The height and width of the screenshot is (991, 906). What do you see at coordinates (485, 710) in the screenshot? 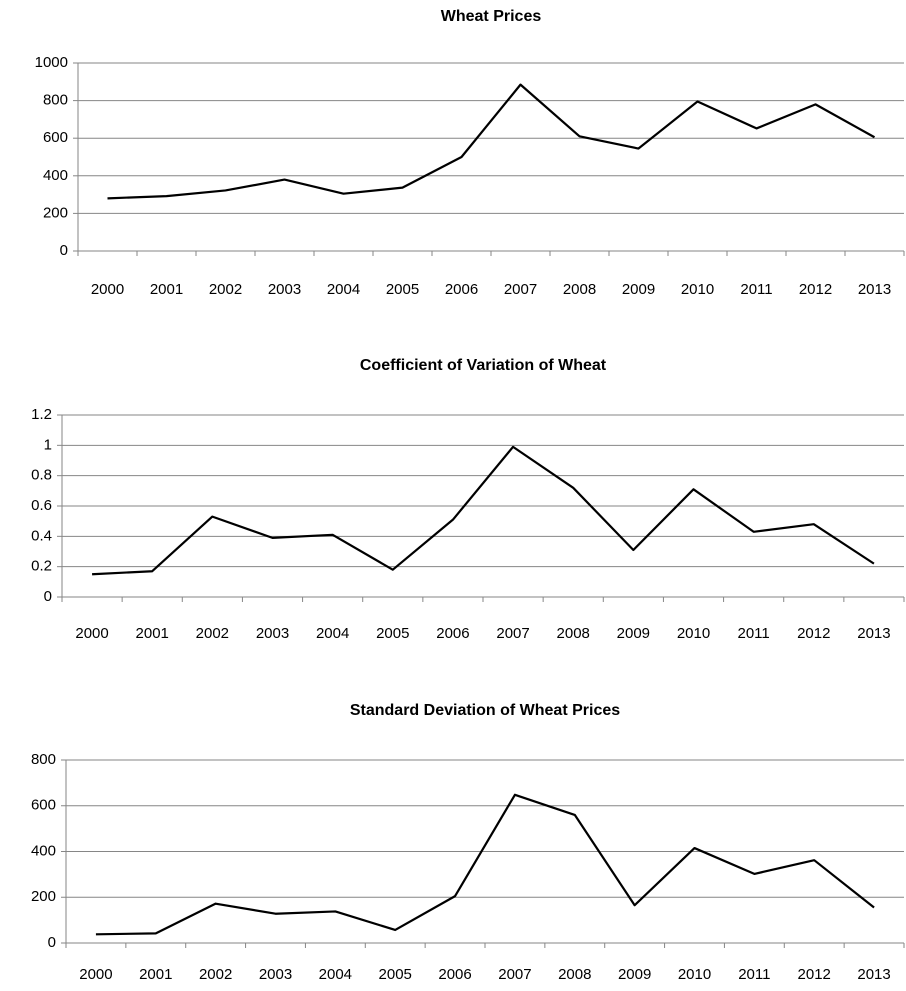
I see `chart-title: Standard Deviation of Wheat Prices` at bounding box center [485, 710].